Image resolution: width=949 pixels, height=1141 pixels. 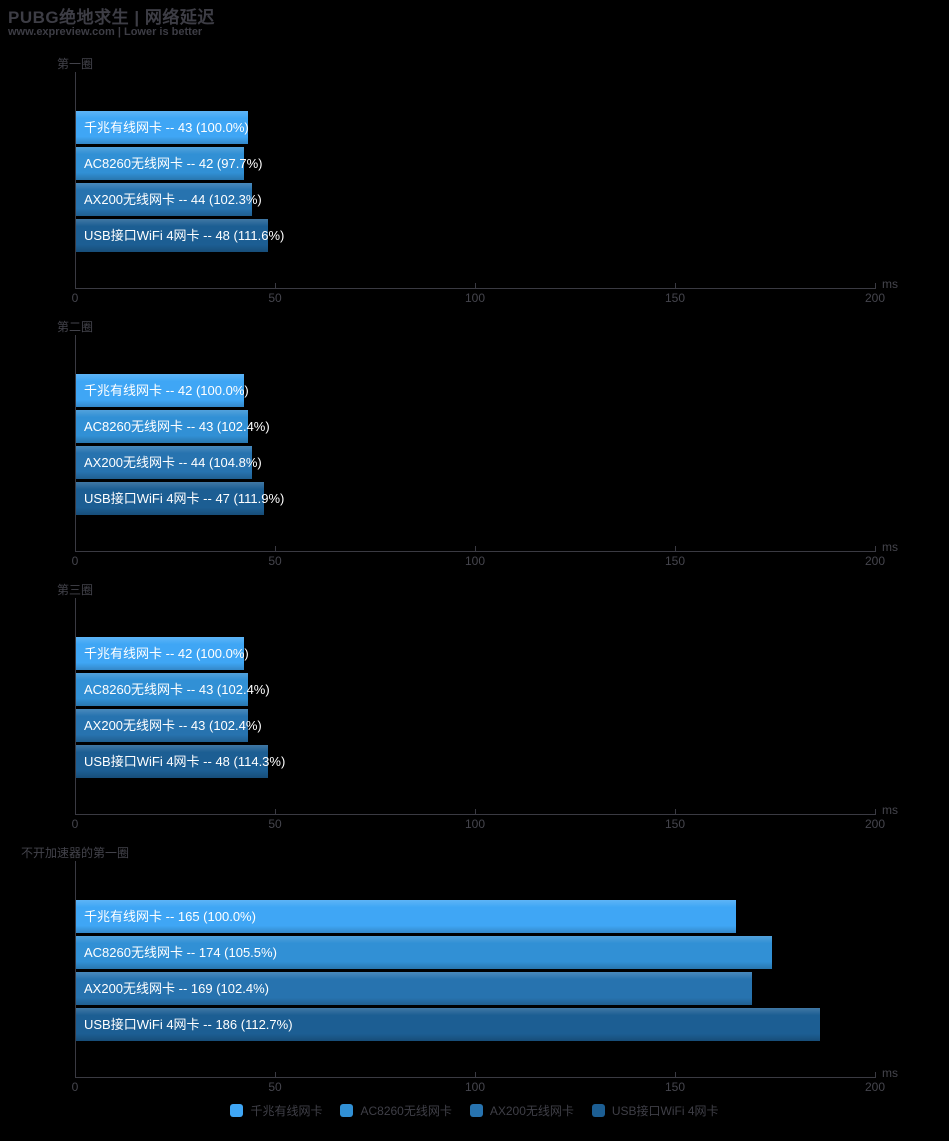 What do you see at coordinates (176, 988) in the screenshot?
I see `bar-label: AX200无线网卡 -- 169 (102.4%)` at bounding box center [176, 988].